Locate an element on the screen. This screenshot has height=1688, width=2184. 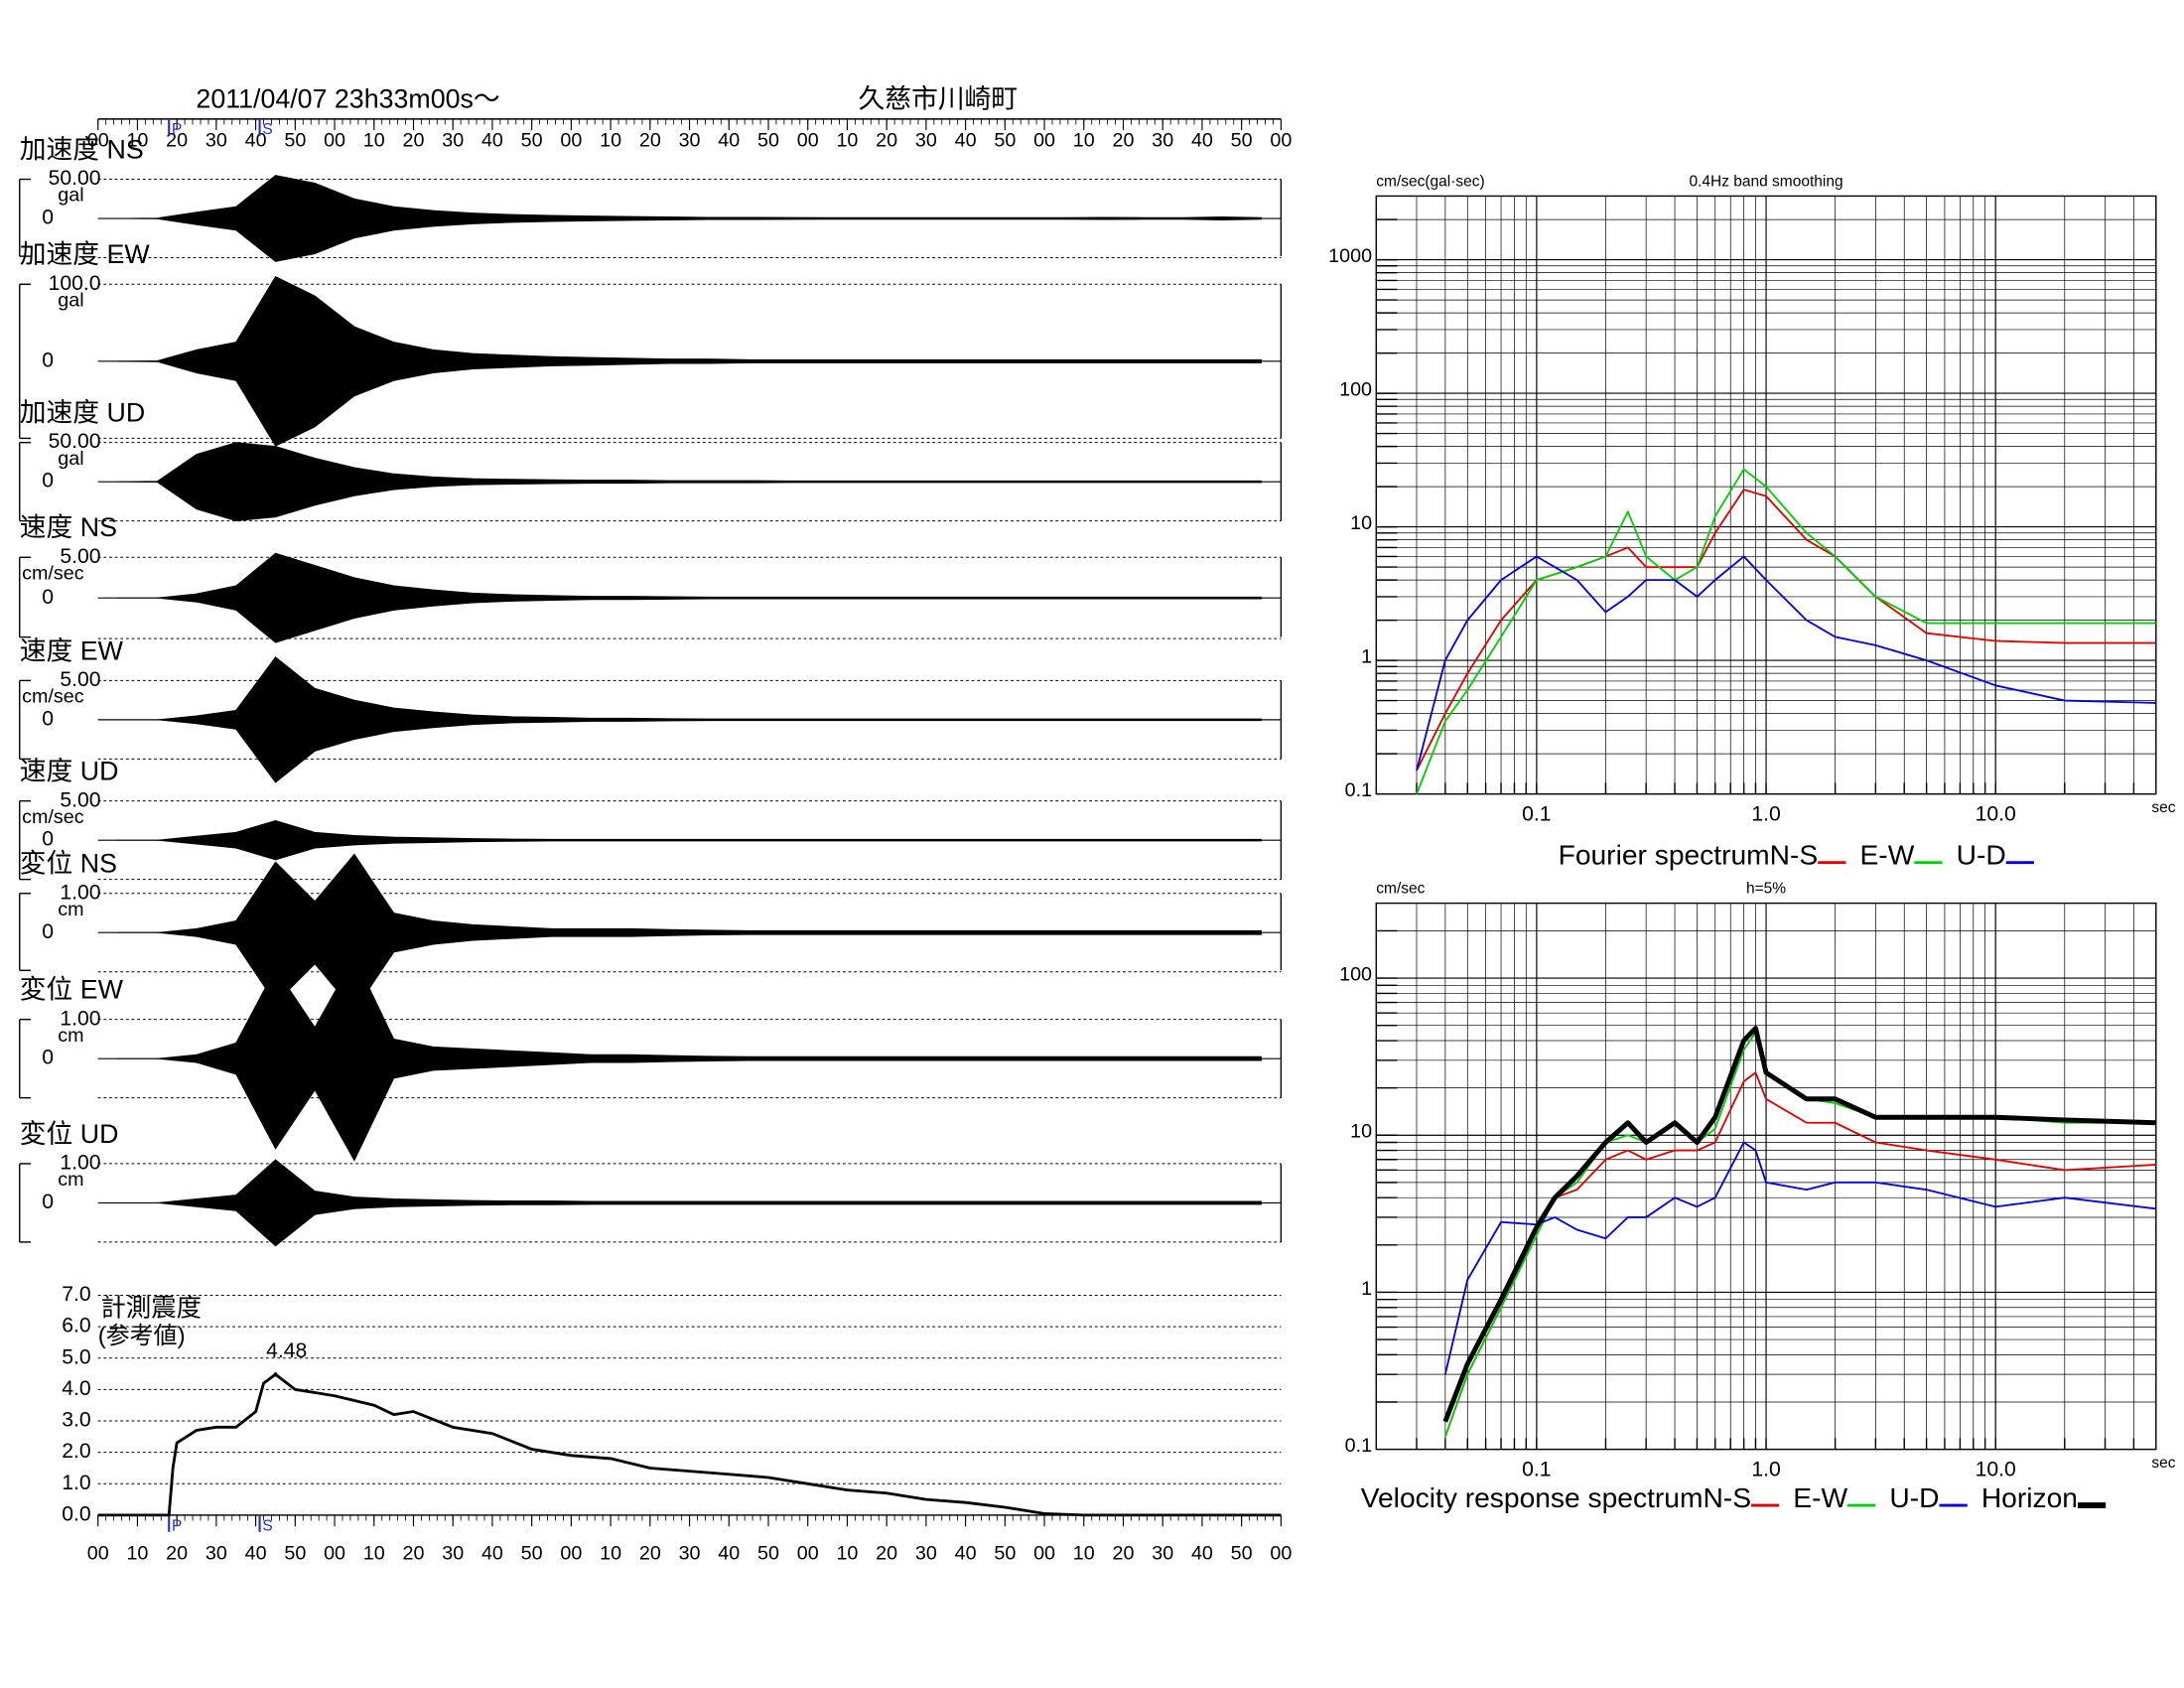
trace-title: 速度 EW is located at coordinates (72, 650).